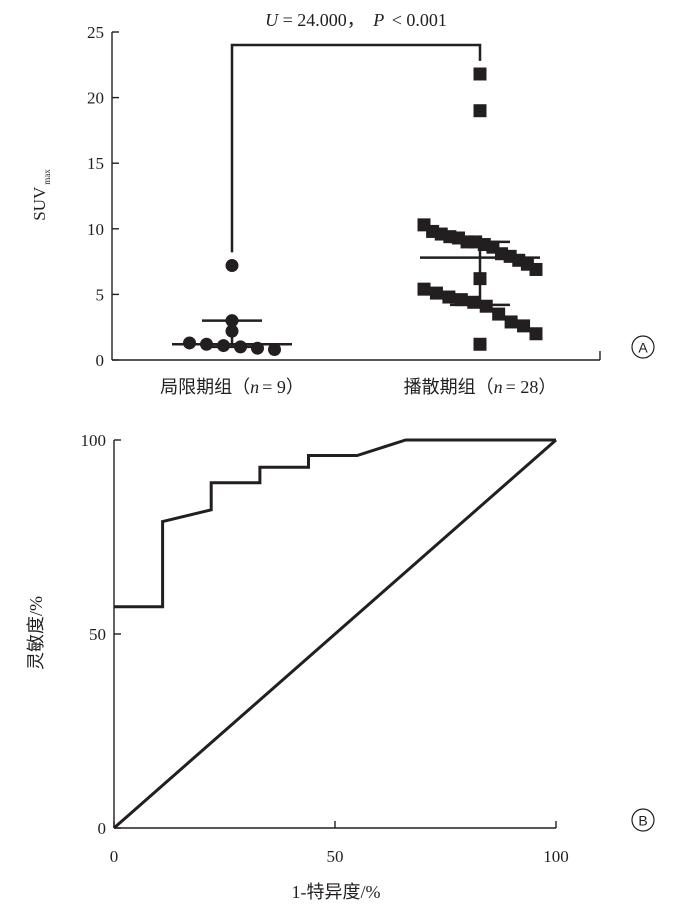 The width and height of the screenshot is (700, 919). I want to click on svg-text: B, so click(642, 821).